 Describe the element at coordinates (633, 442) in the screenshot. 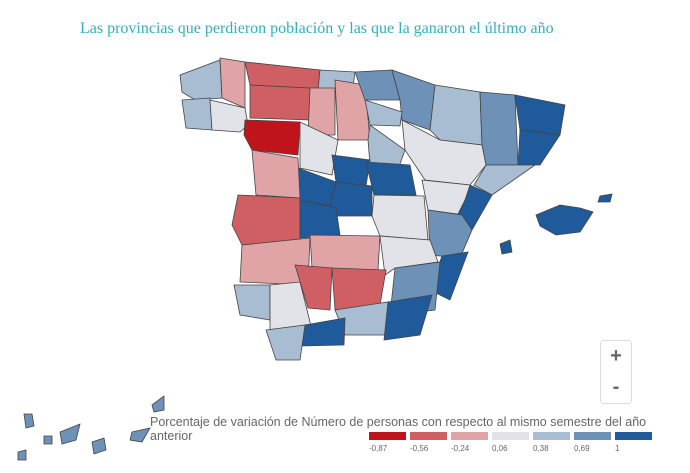

I see `legend-item: 1` at that location.